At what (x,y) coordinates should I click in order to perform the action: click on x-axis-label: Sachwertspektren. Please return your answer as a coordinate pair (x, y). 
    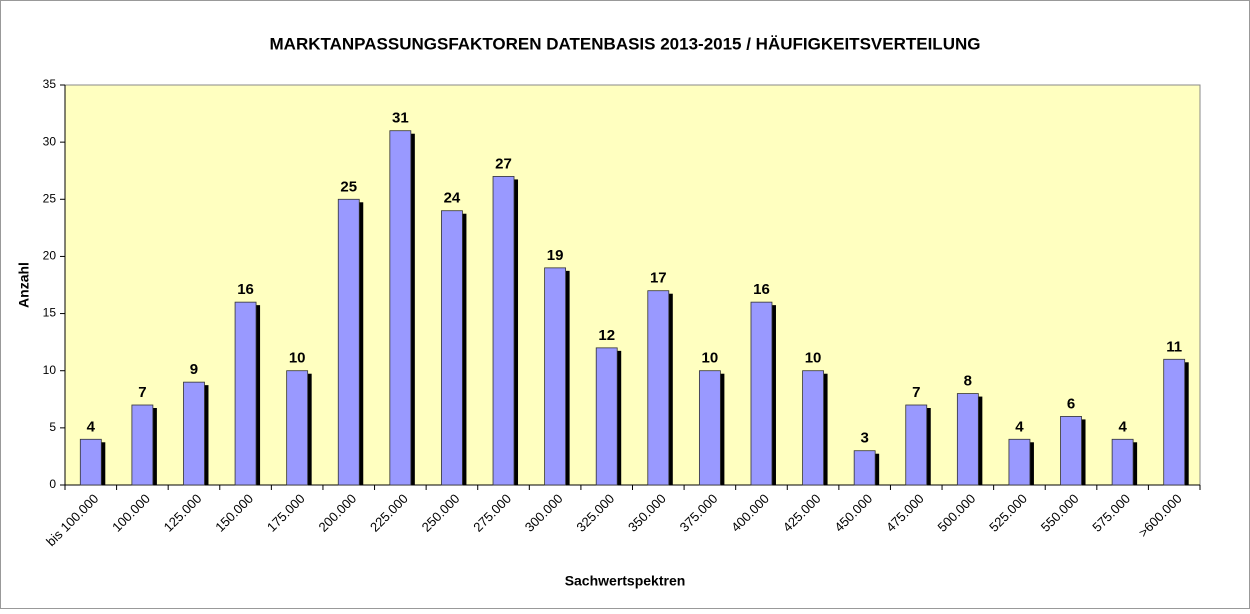
    Looking at the image, I should click on (625, 581).